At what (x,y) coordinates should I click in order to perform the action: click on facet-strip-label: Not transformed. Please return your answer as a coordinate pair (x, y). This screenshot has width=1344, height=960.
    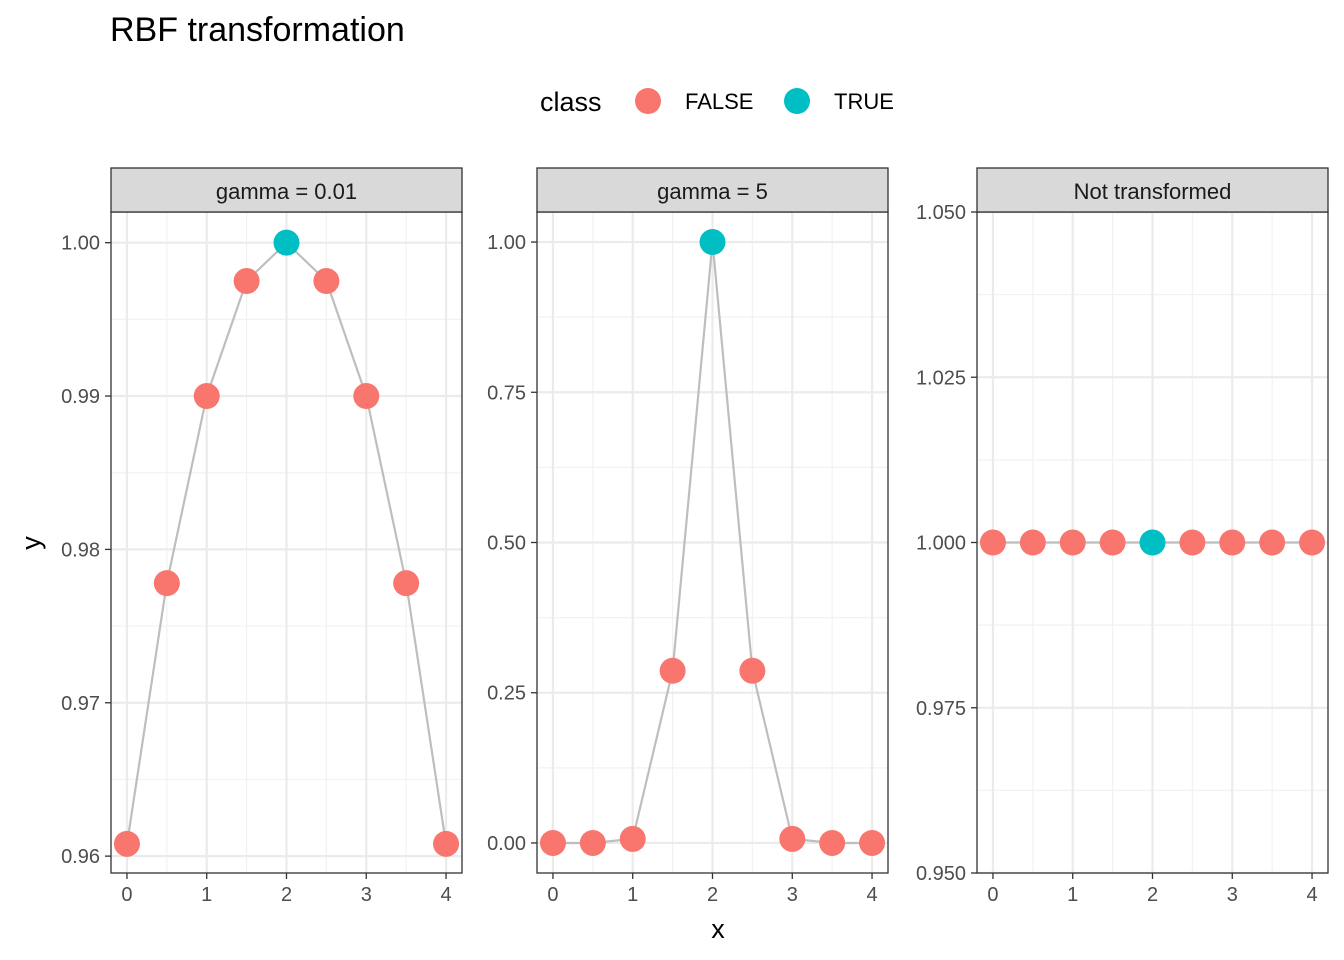
    Looking at the image, I should click on (1153, 191).